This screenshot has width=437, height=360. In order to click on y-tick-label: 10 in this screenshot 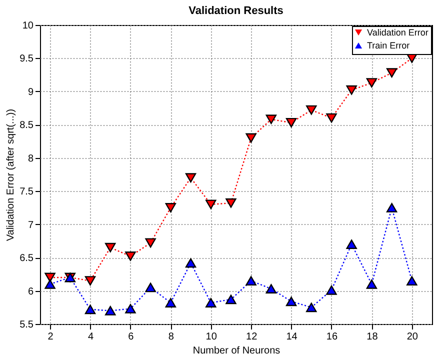, I will do `click(28, 26)`.